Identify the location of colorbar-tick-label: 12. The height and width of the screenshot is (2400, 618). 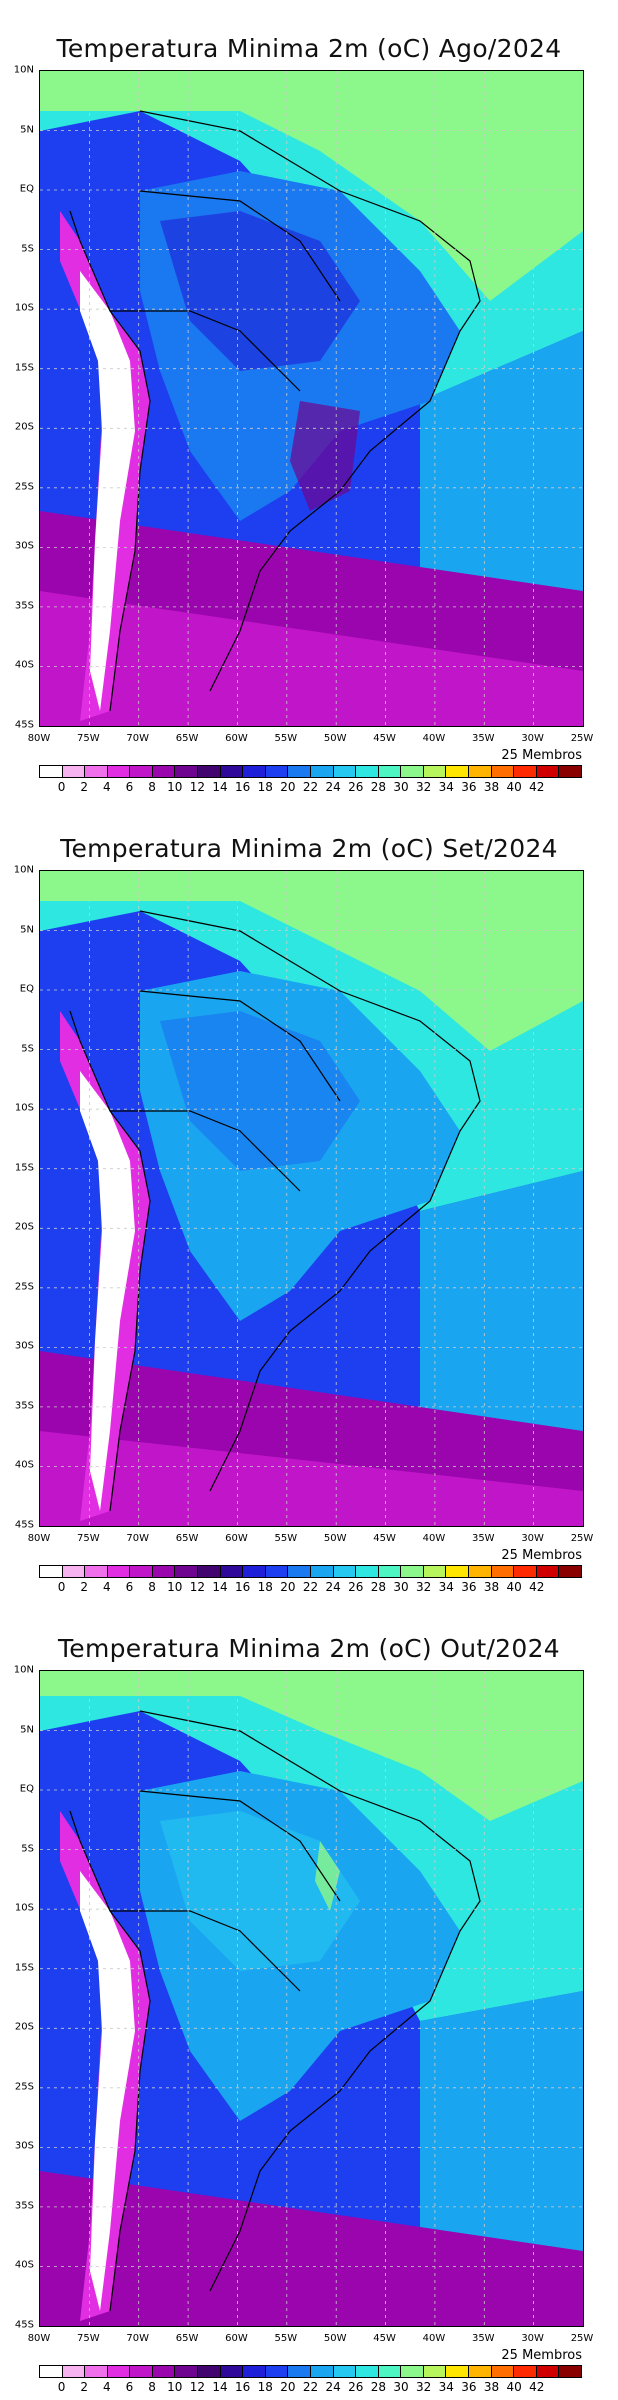
(197, 1587).